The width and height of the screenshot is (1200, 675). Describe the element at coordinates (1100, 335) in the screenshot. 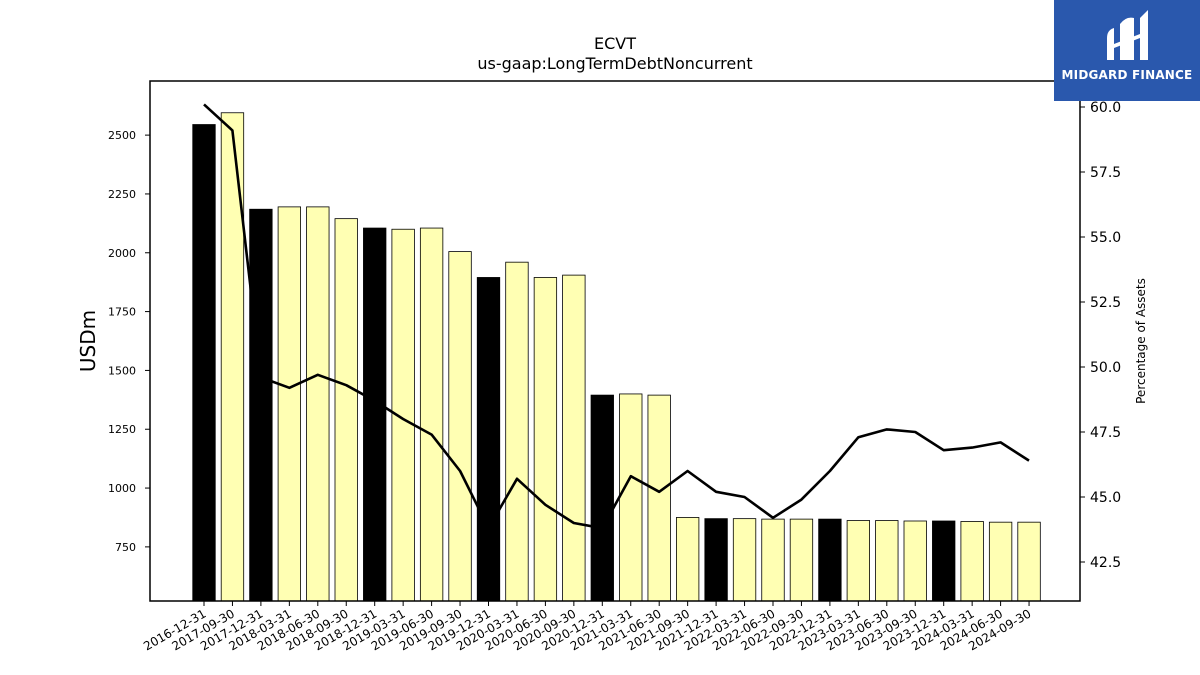

I see `right-axis-ticks: 42.5 45.0 47.5 50.0 52.5 55.0 57.5 60.0` at that location.